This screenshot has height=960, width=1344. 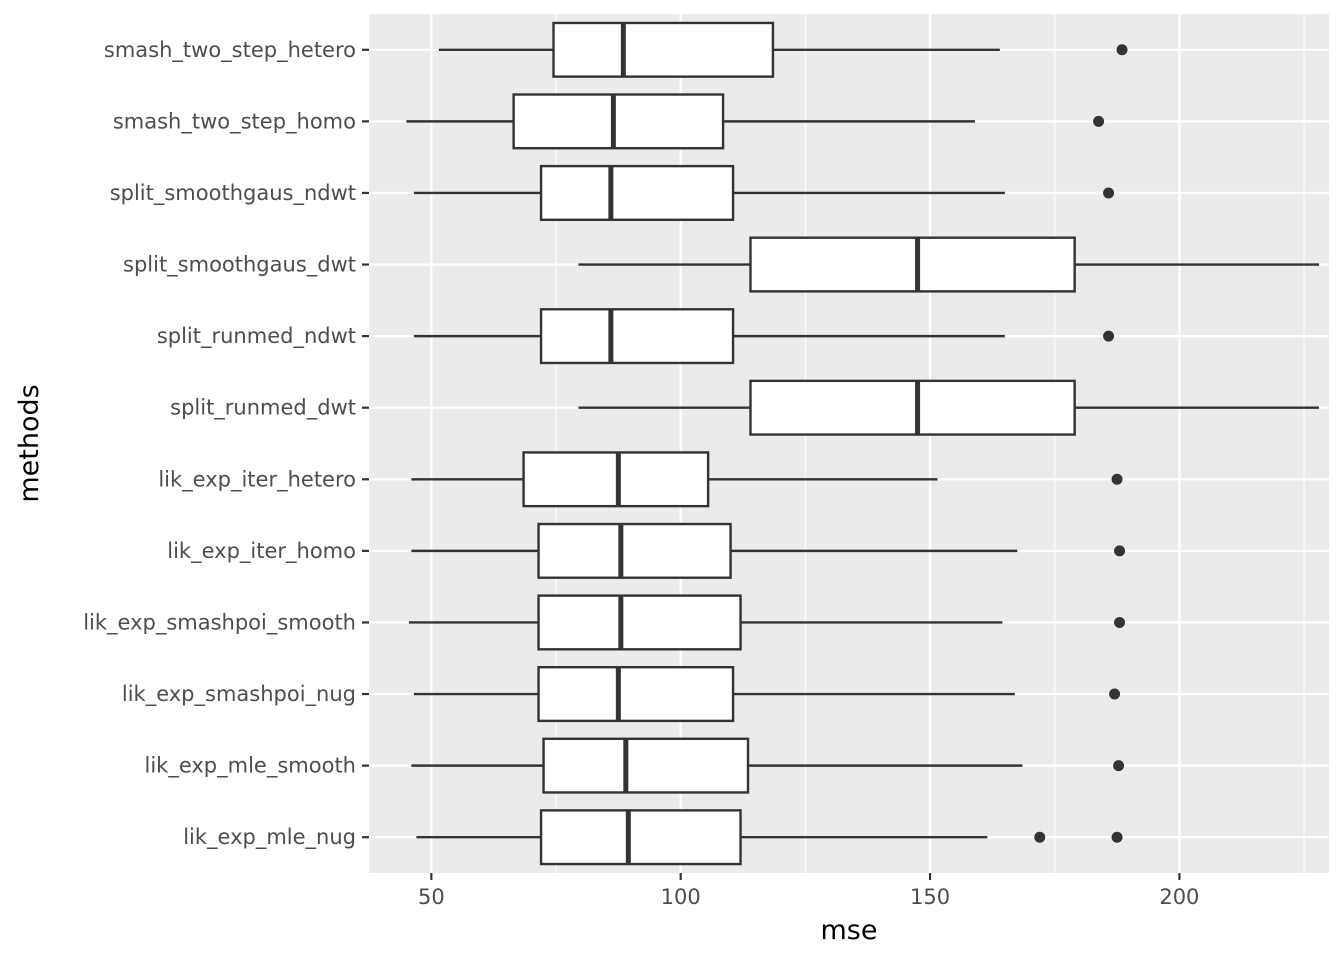 I want to click on box-smash_two_step_homo, so click(x=755, y=121).